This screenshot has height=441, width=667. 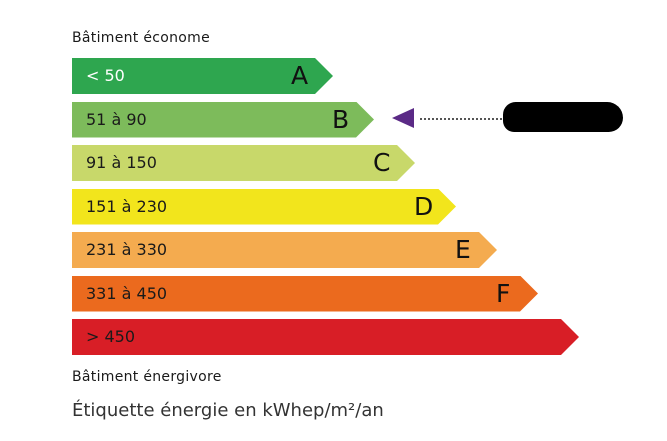 What do you see at coordinates (111, 336) in the screenshot?
I see `class-range: > 450` at bounding box center [111, 336].